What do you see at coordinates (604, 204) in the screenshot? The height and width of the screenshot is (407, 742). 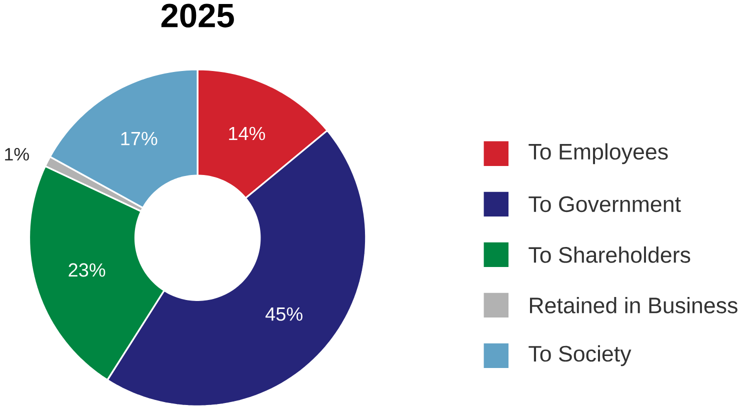 I see `legend-label: To Government` at bounding box center [604, 204].